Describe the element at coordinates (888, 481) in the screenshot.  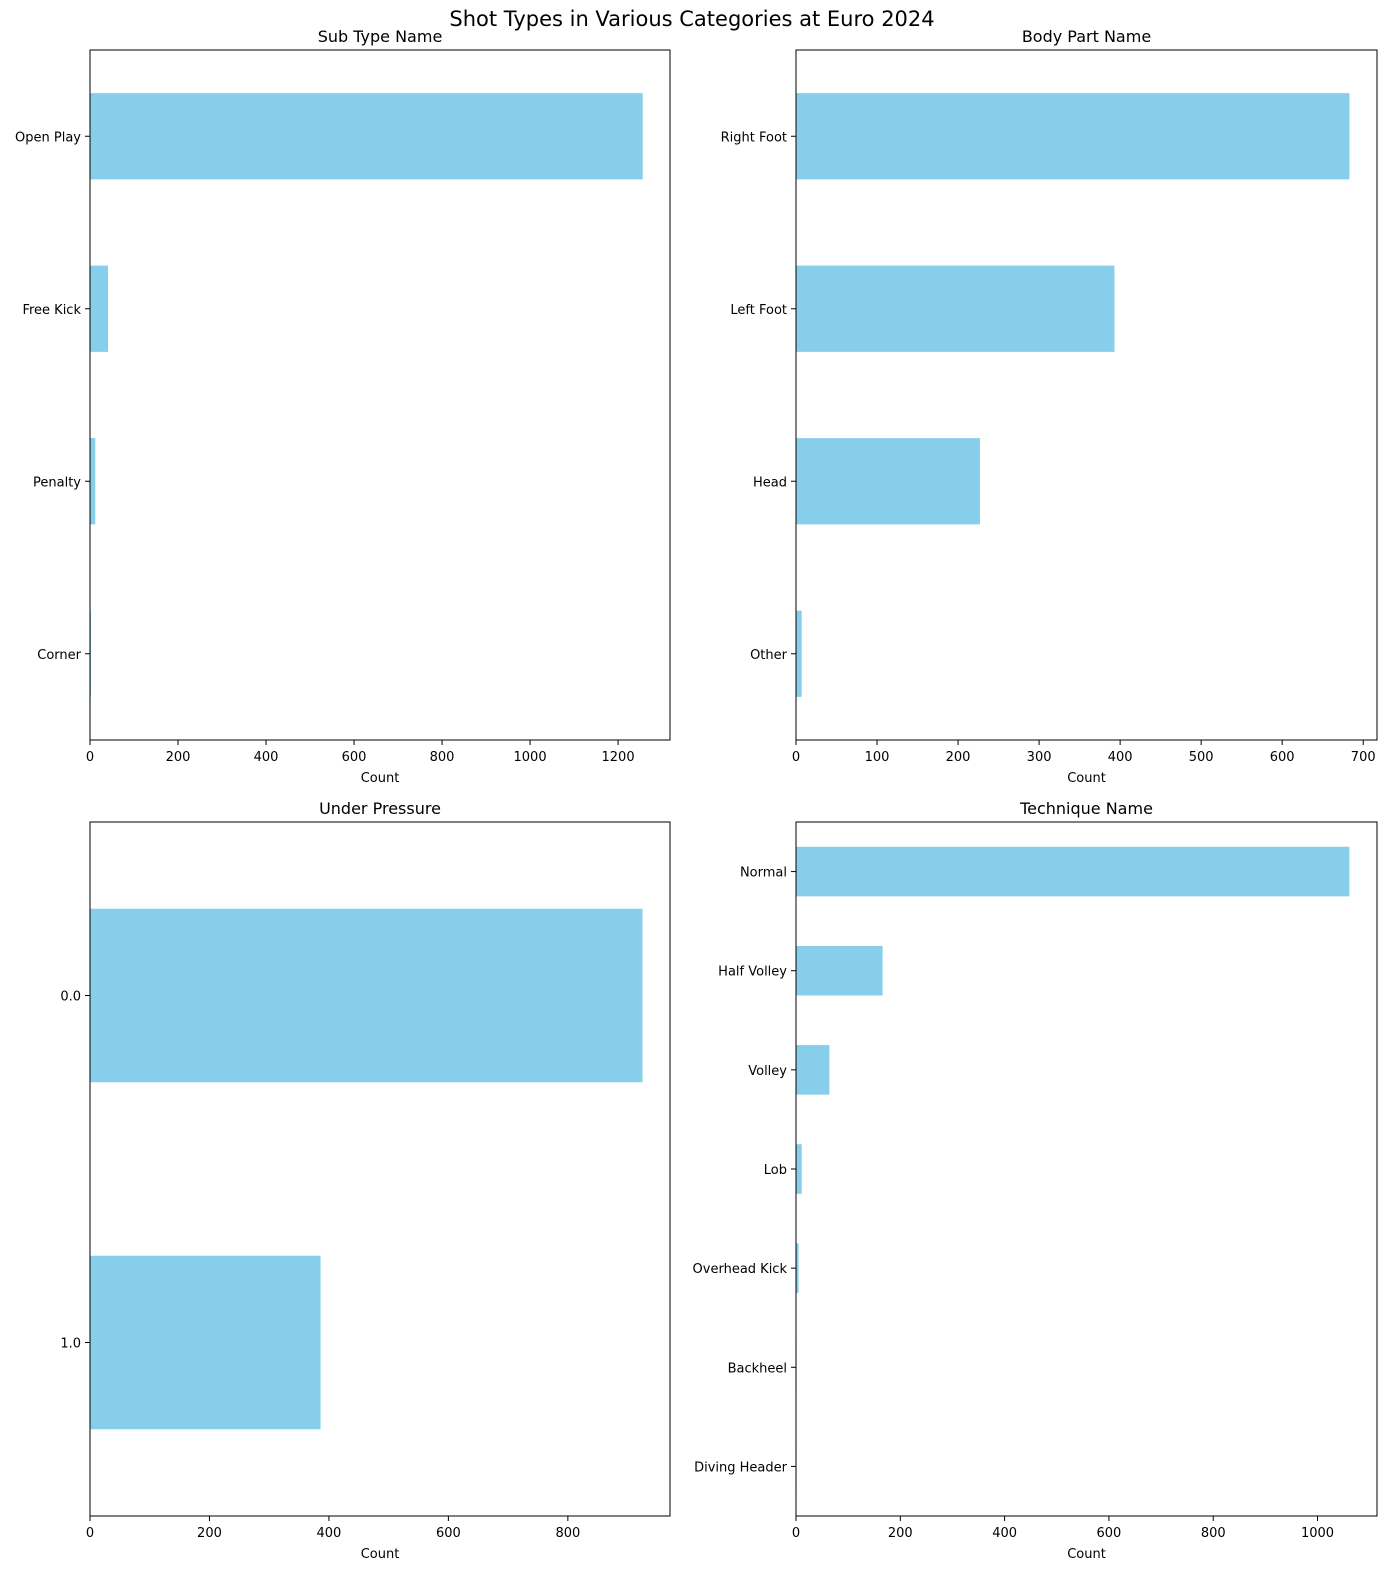
I see `bar-head` at that location.